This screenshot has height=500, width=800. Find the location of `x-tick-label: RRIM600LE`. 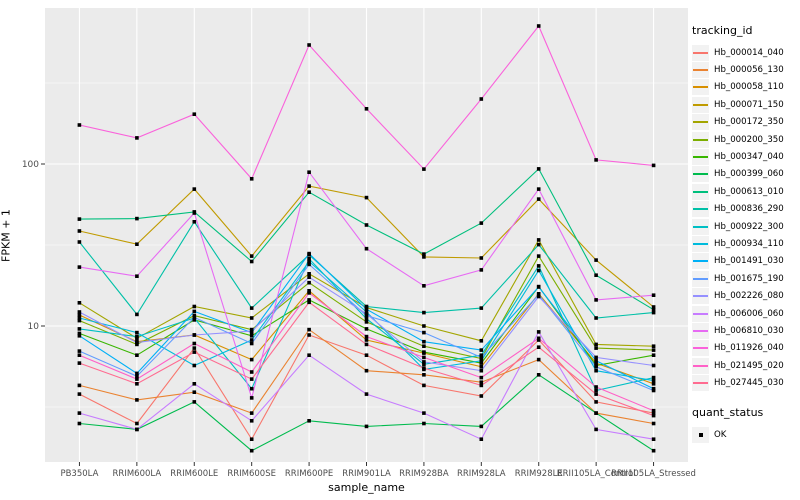

x-tick-label: RRIM600LE is located at coordinates (194, 474).